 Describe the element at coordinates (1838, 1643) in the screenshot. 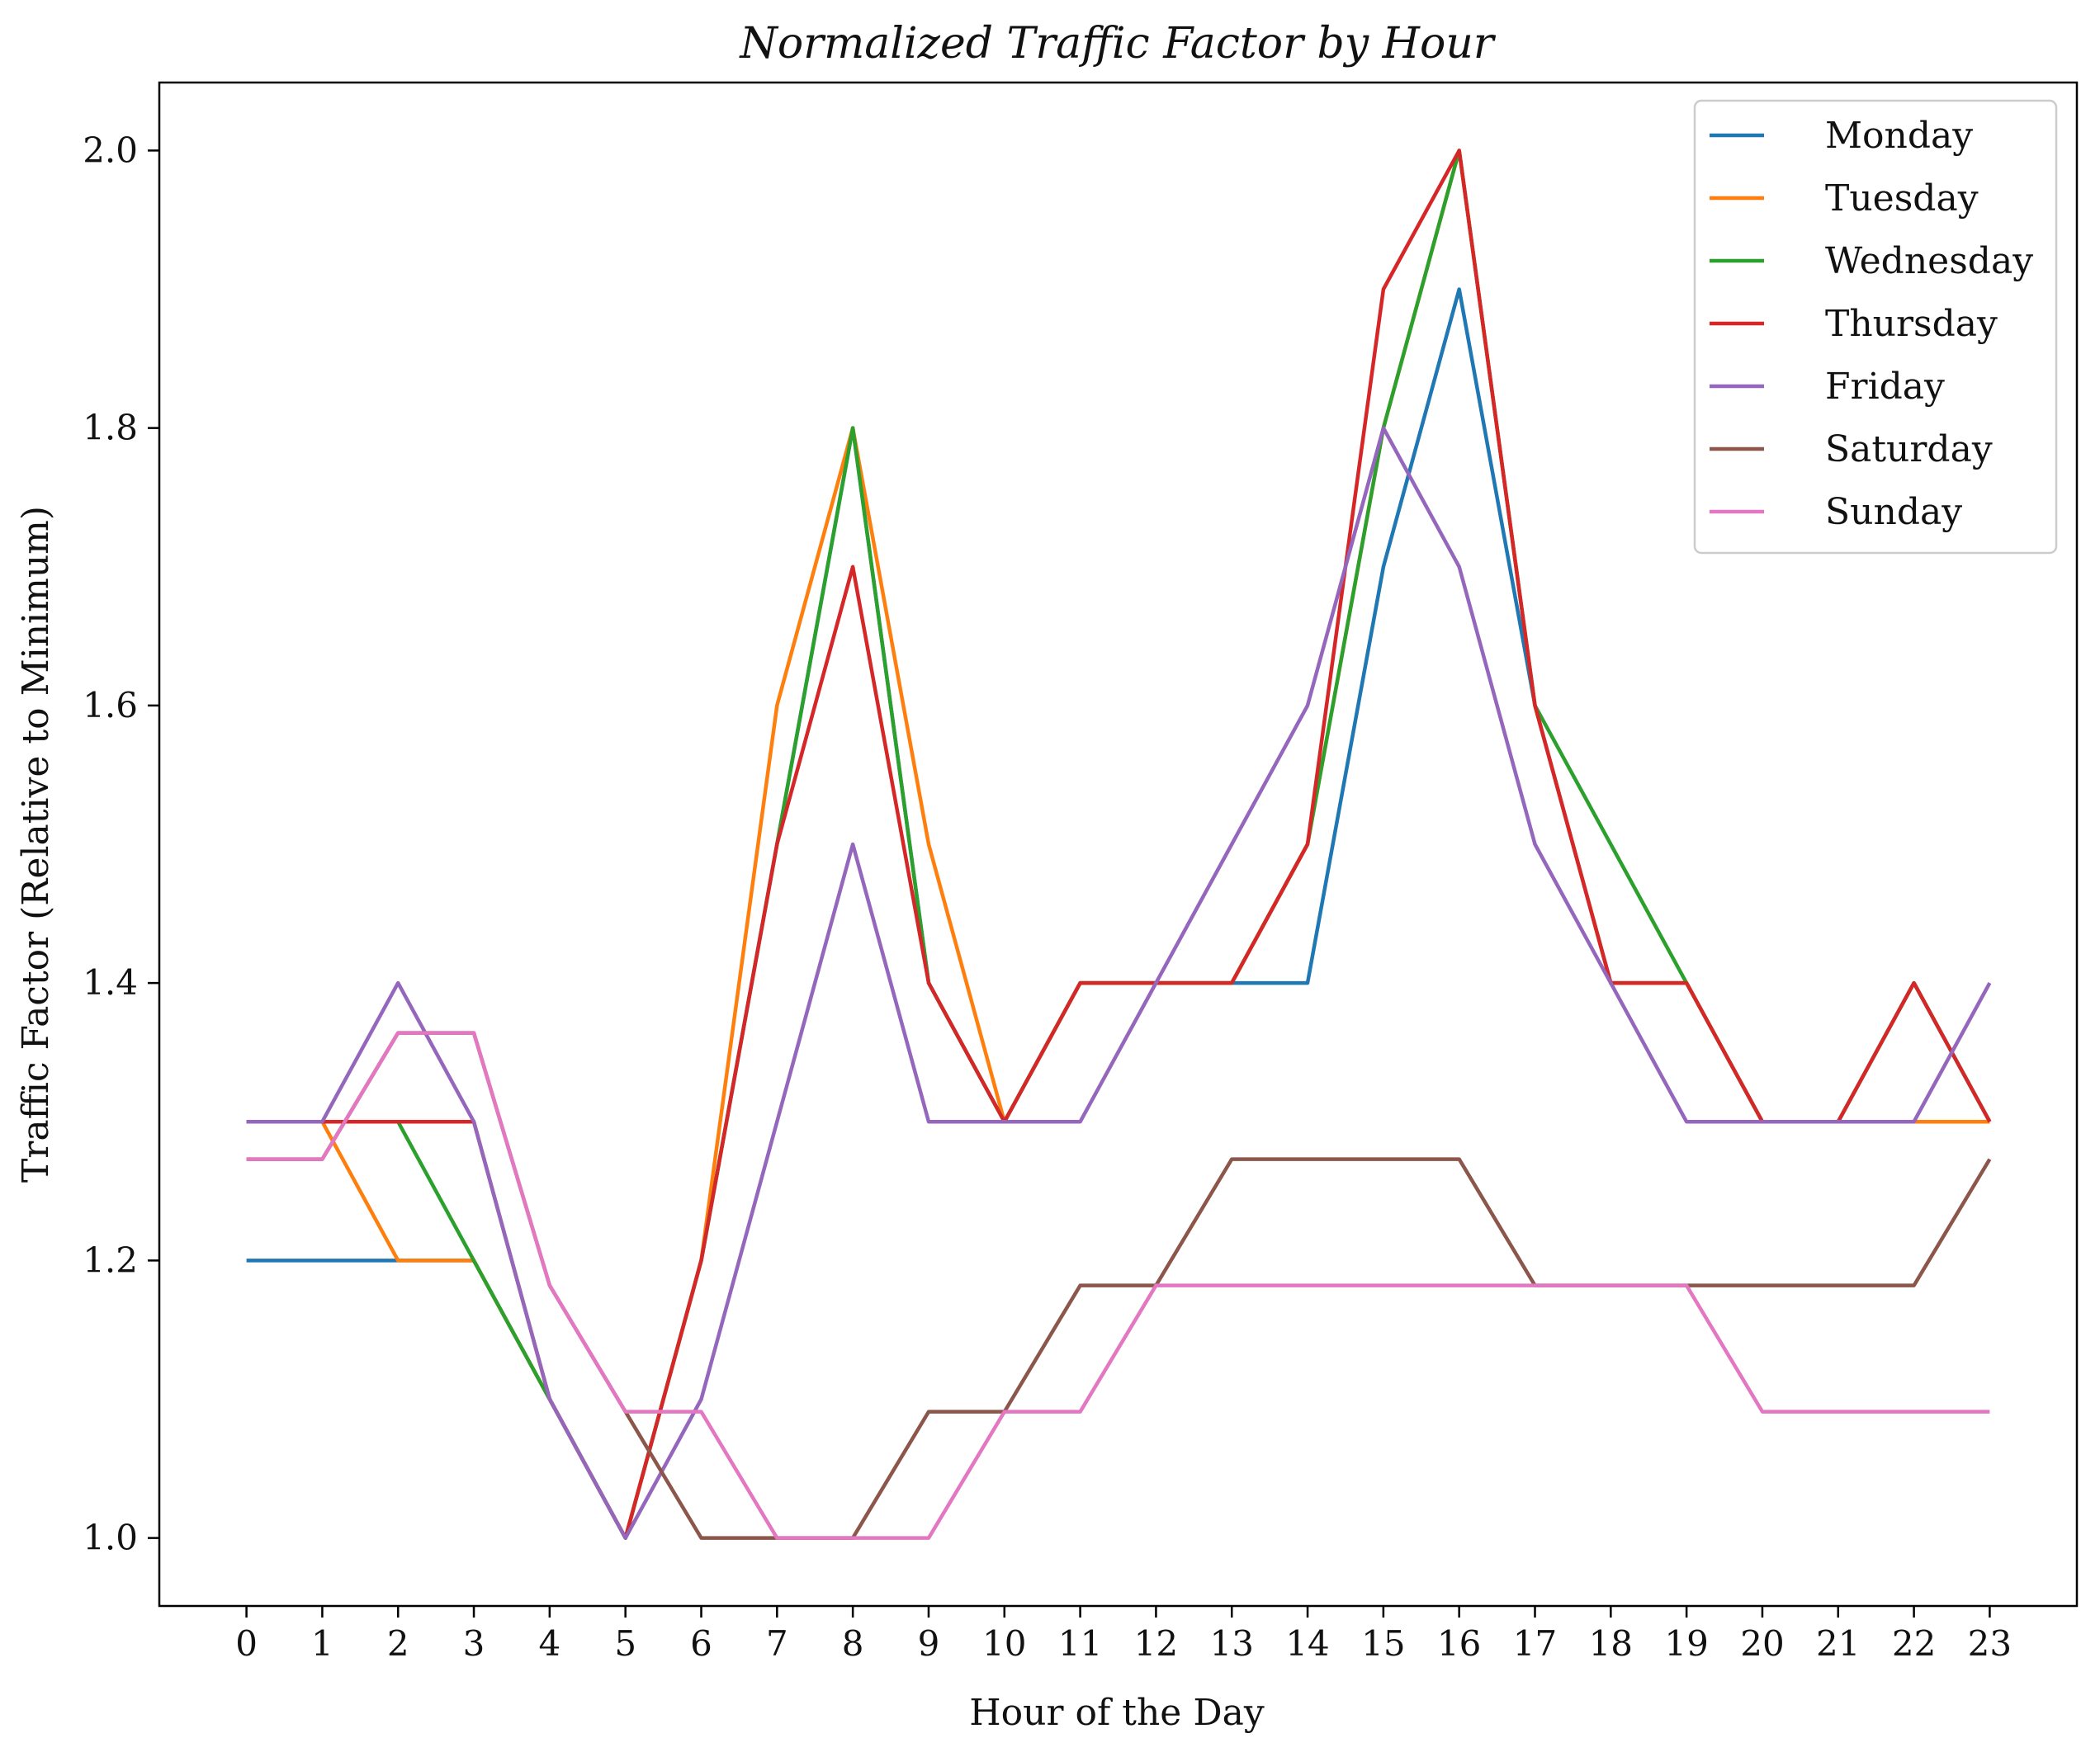

I see `x-tick-label: 21` at that location.